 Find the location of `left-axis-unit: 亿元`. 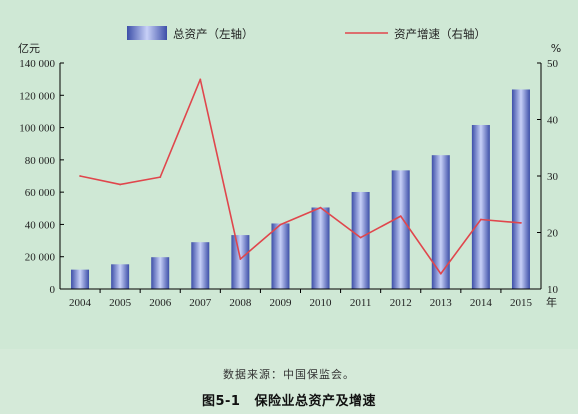

left-axis-unit: 亿元 is located at coordinates (29, 48).